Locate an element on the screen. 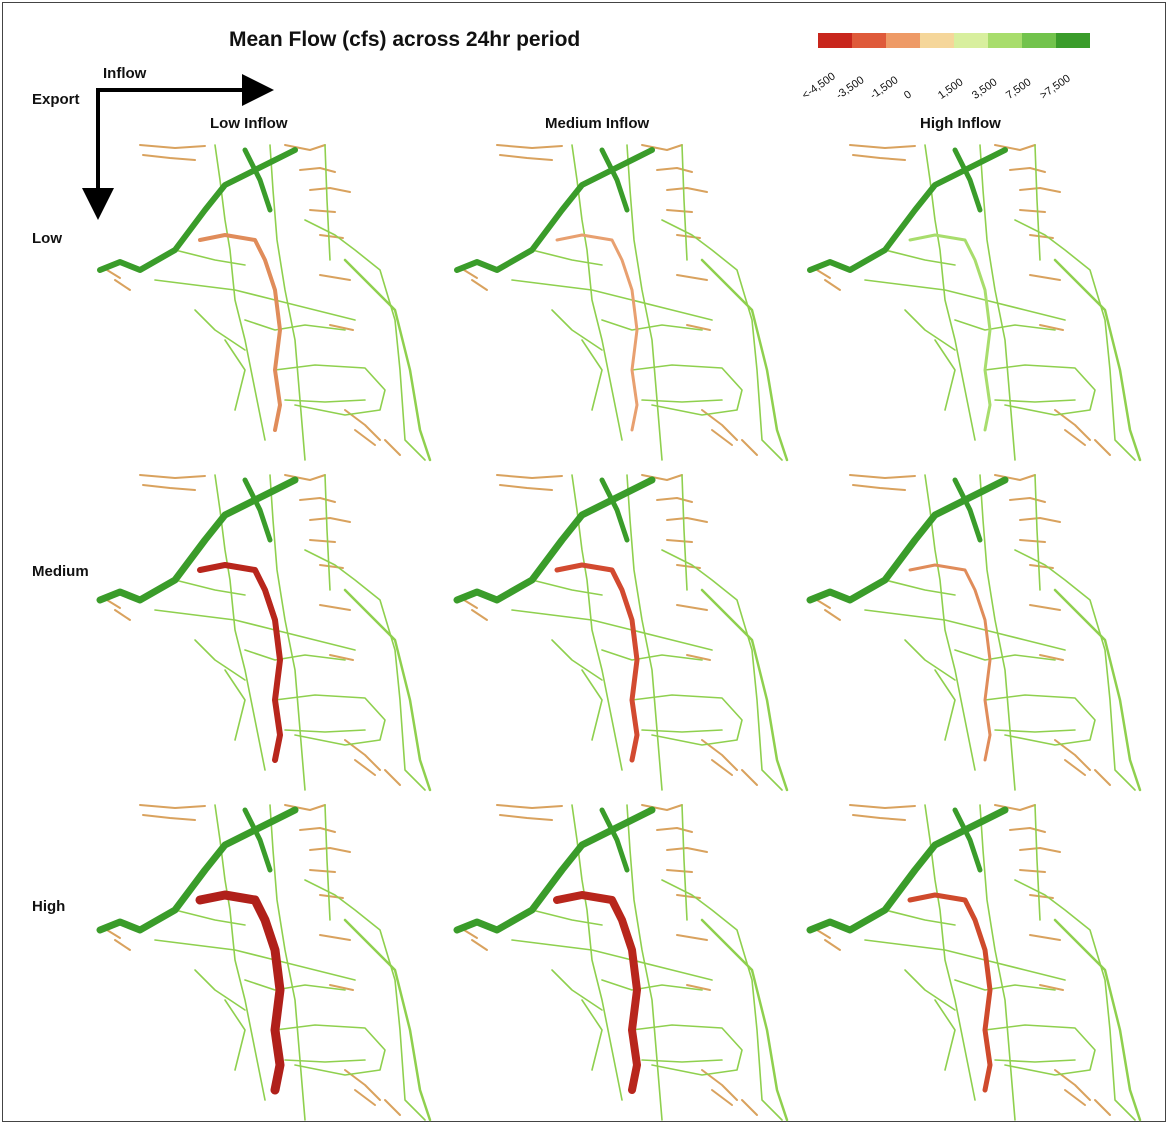 The width and height of the screenshot is (1170, 1126). column-header-low-inflow: Low Inflow is located at coordinates (249, 123).